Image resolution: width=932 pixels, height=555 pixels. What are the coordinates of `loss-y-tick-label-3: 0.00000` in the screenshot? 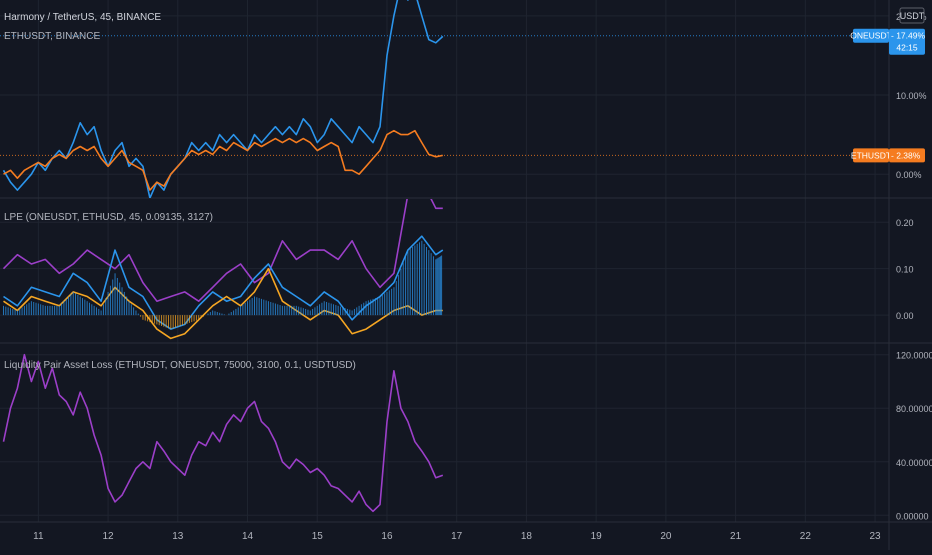 It's located at (912, 516).